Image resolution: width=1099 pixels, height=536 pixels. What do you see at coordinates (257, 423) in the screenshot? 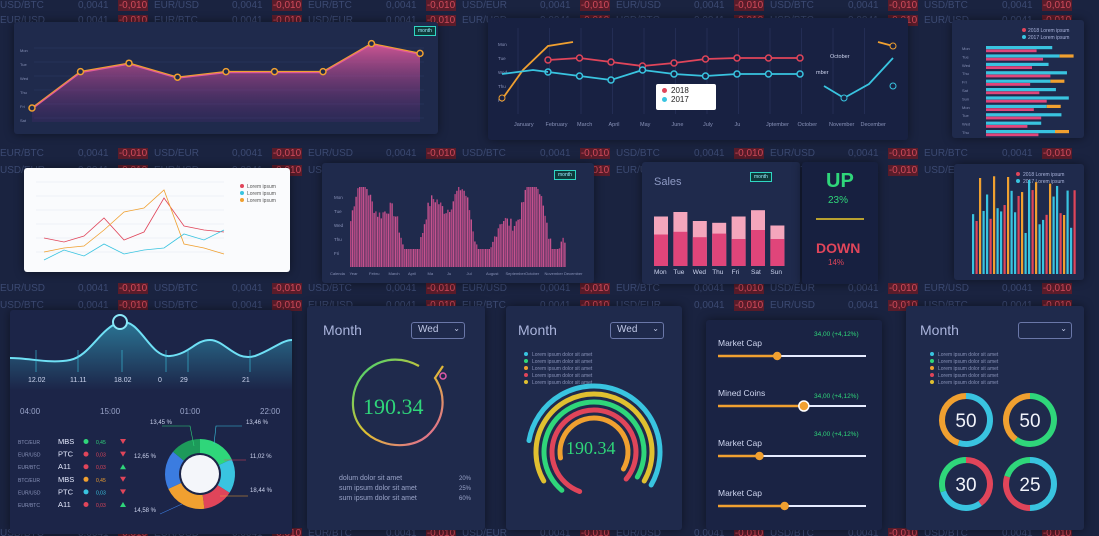
I see `donut-label: 13,46 %` at bounding box center [257, 423].